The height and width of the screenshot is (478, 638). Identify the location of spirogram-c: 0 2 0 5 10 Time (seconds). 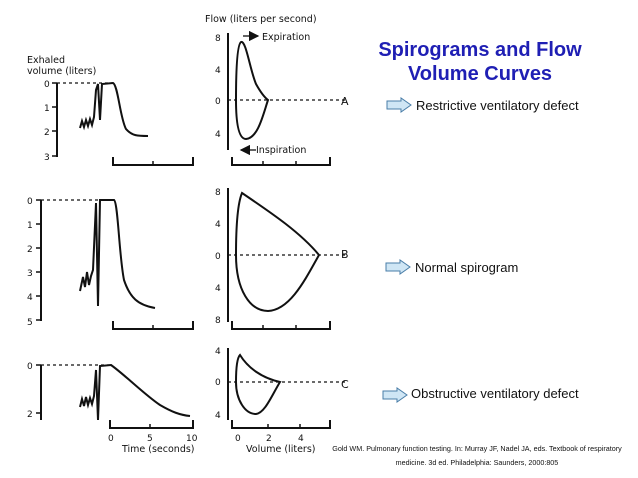
(112, 408).